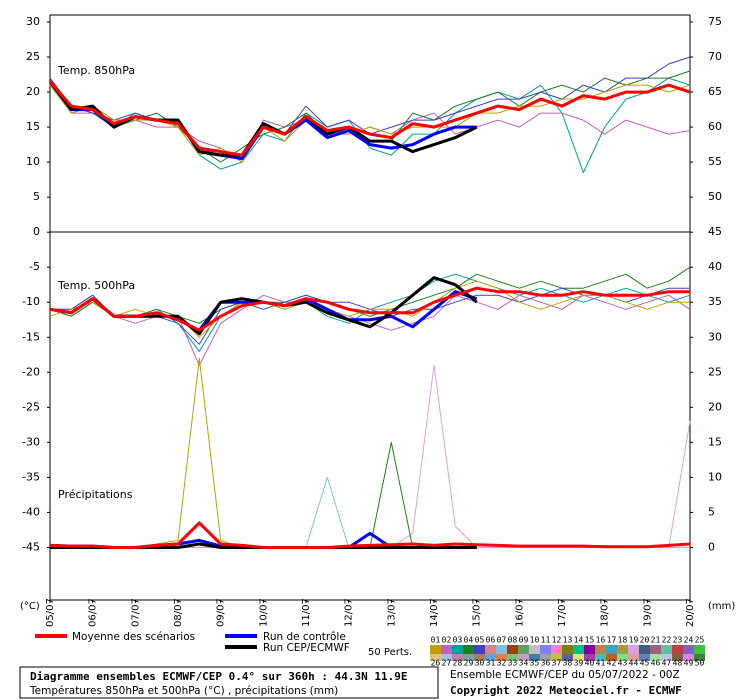 This screenshot has height=700, width=740. Describe the element at coordinates (546, 663) in the screenshot. I see `pert-label: 36` at that location.